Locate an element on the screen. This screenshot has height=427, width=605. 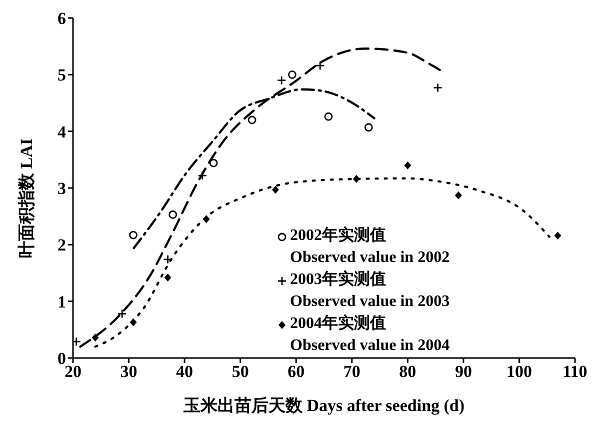
y-tick-label: 2 is located at coordinates (62, 245).